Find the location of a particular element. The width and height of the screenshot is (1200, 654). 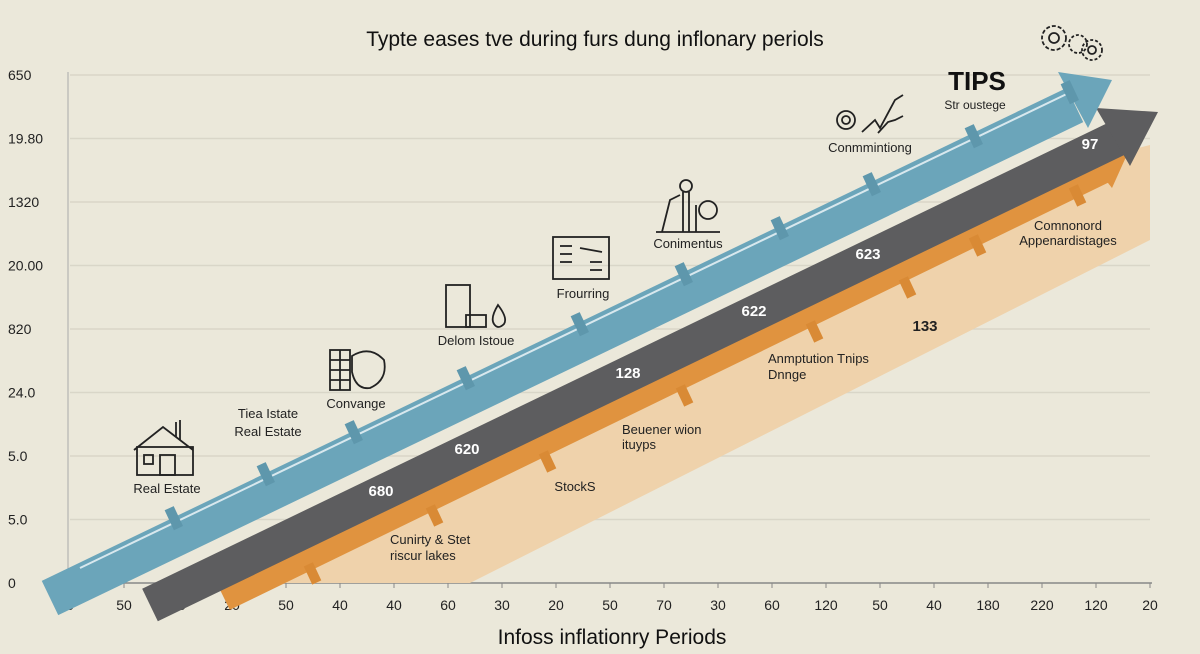

x-tick-label: 180 is located at coordinates (988, 605).